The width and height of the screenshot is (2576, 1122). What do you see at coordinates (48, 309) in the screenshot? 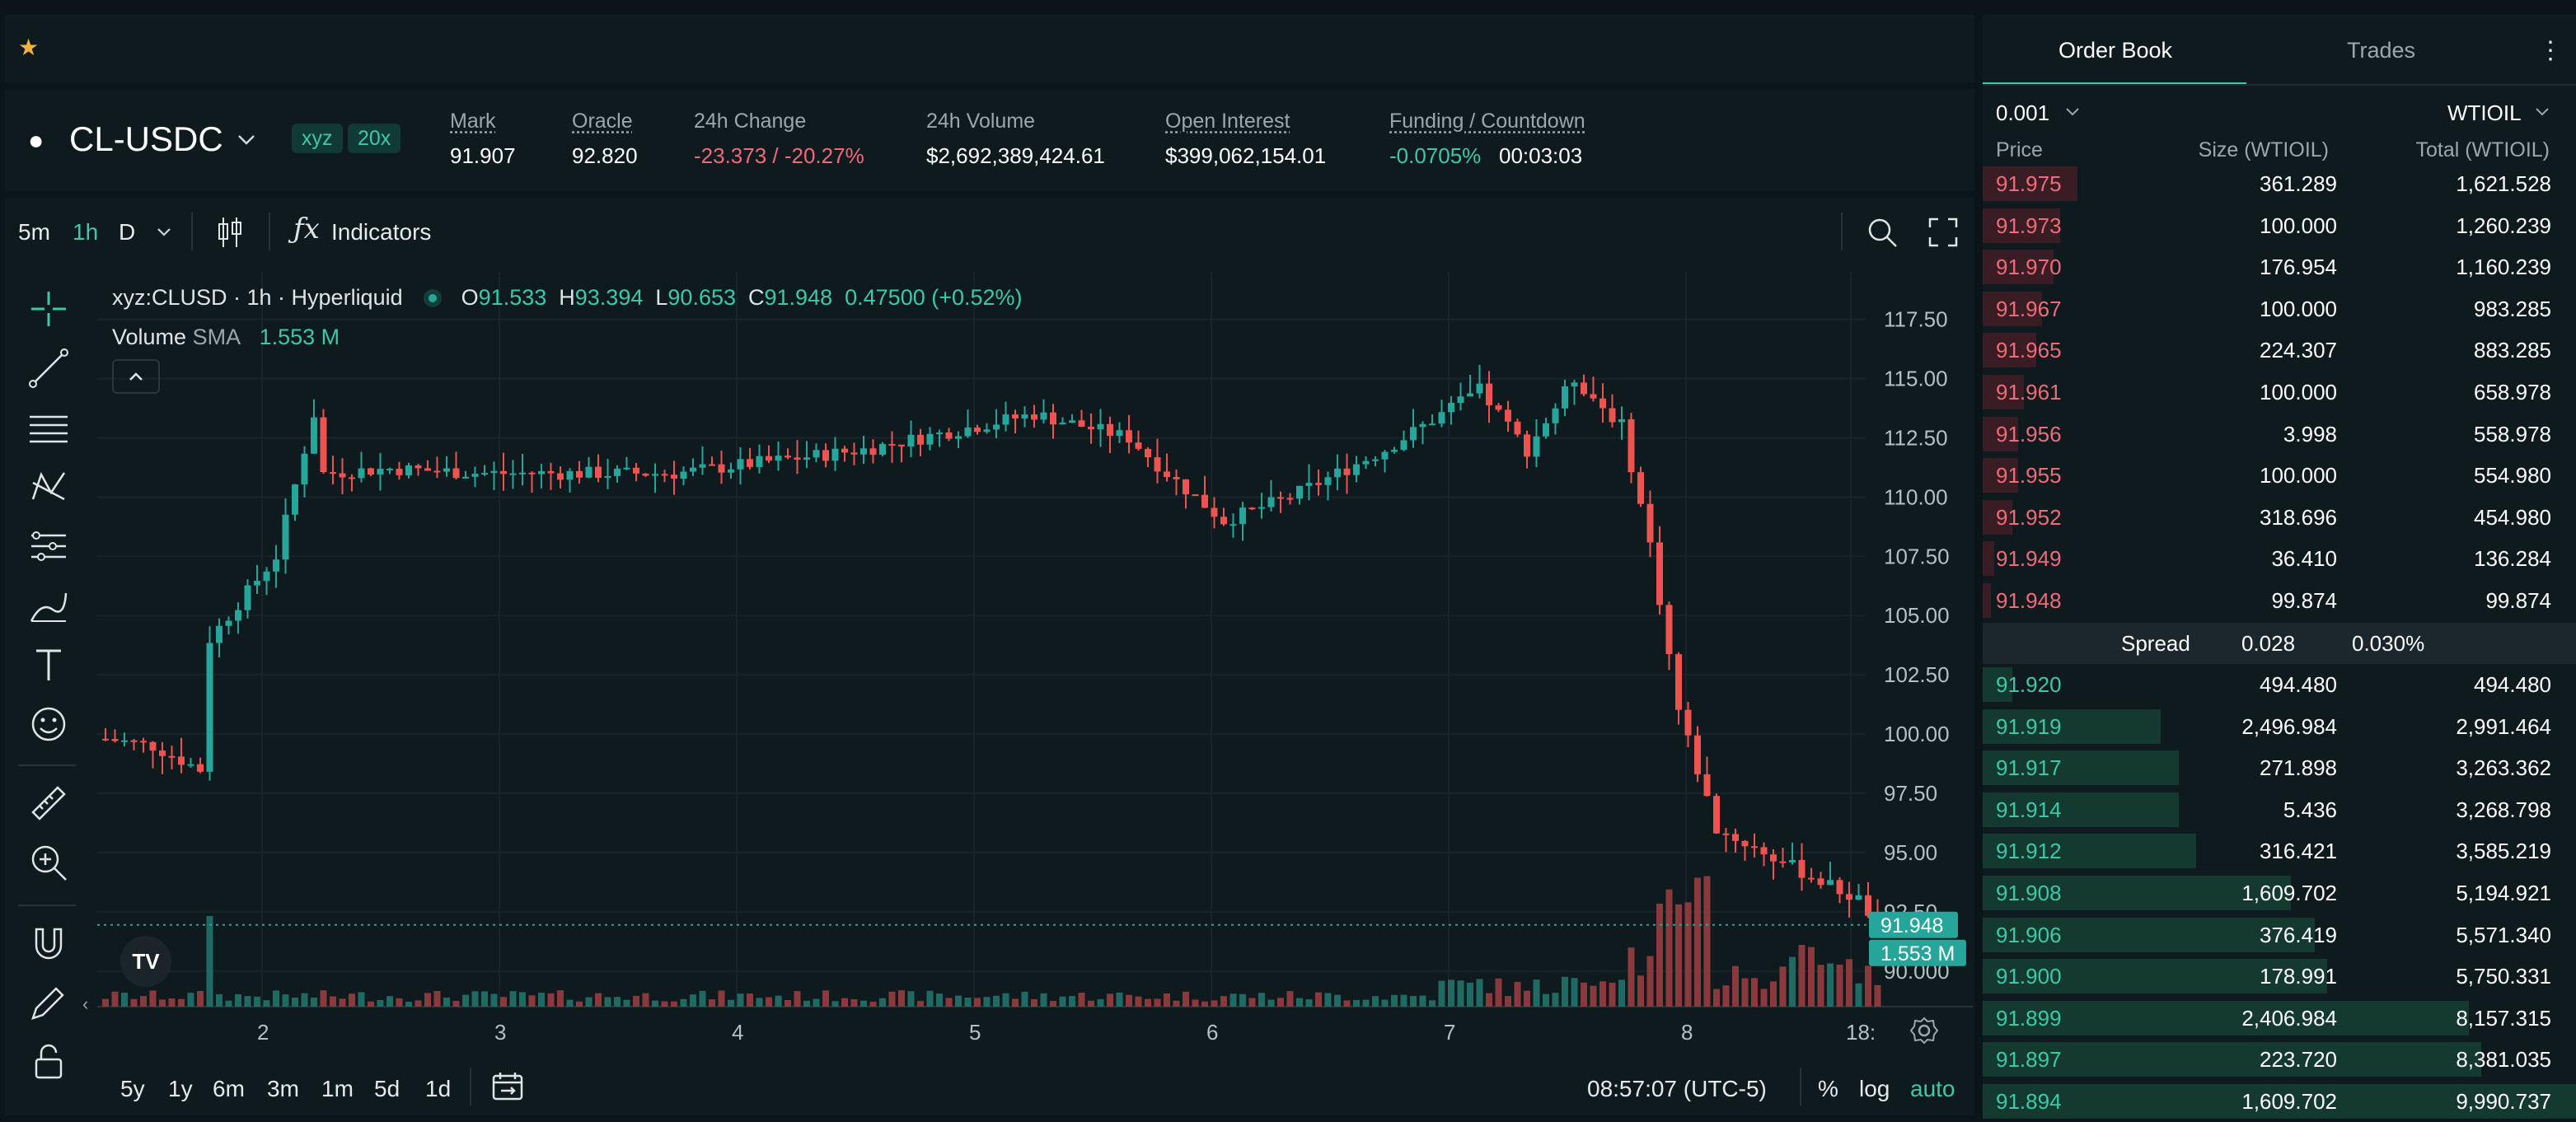
I see `crosshair-icon` at bounding box center [48, 309].